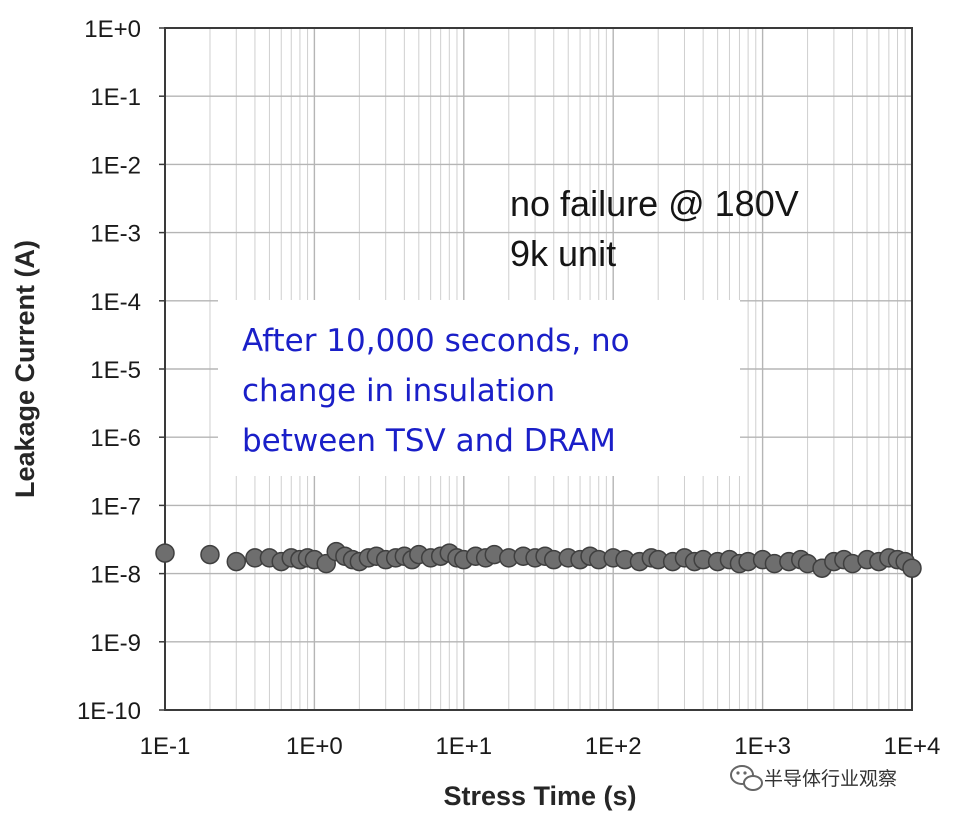 This screenshot has height=818, width=956. I want to click on watermark: 半导体行业观察, so click(813, 778).